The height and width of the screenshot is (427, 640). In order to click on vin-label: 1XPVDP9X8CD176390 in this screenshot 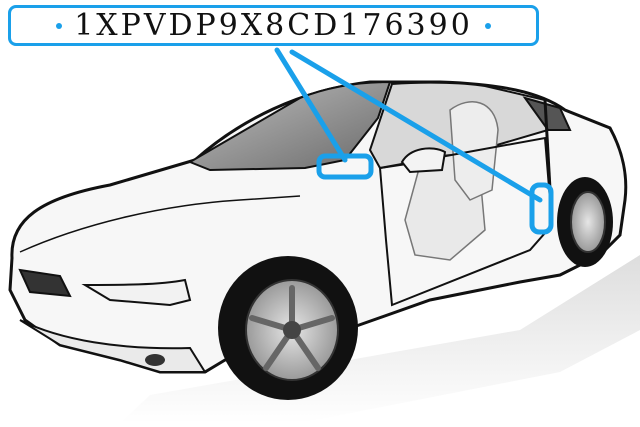, I will do `click(273, 25)`.